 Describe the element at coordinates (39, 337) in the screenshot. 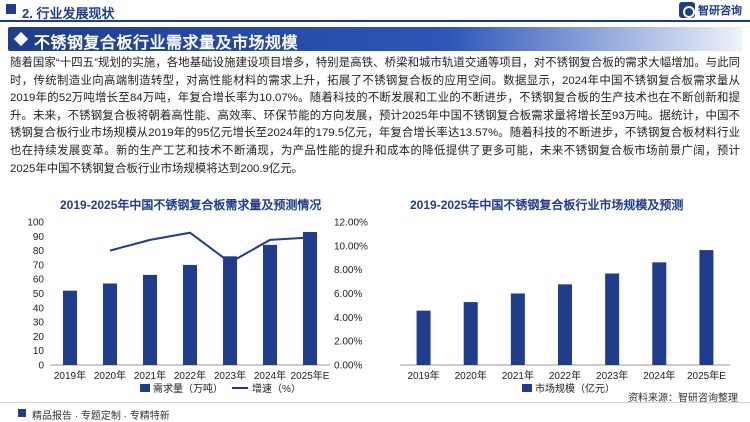

I see `y-tick-label-left: 20` at that location.